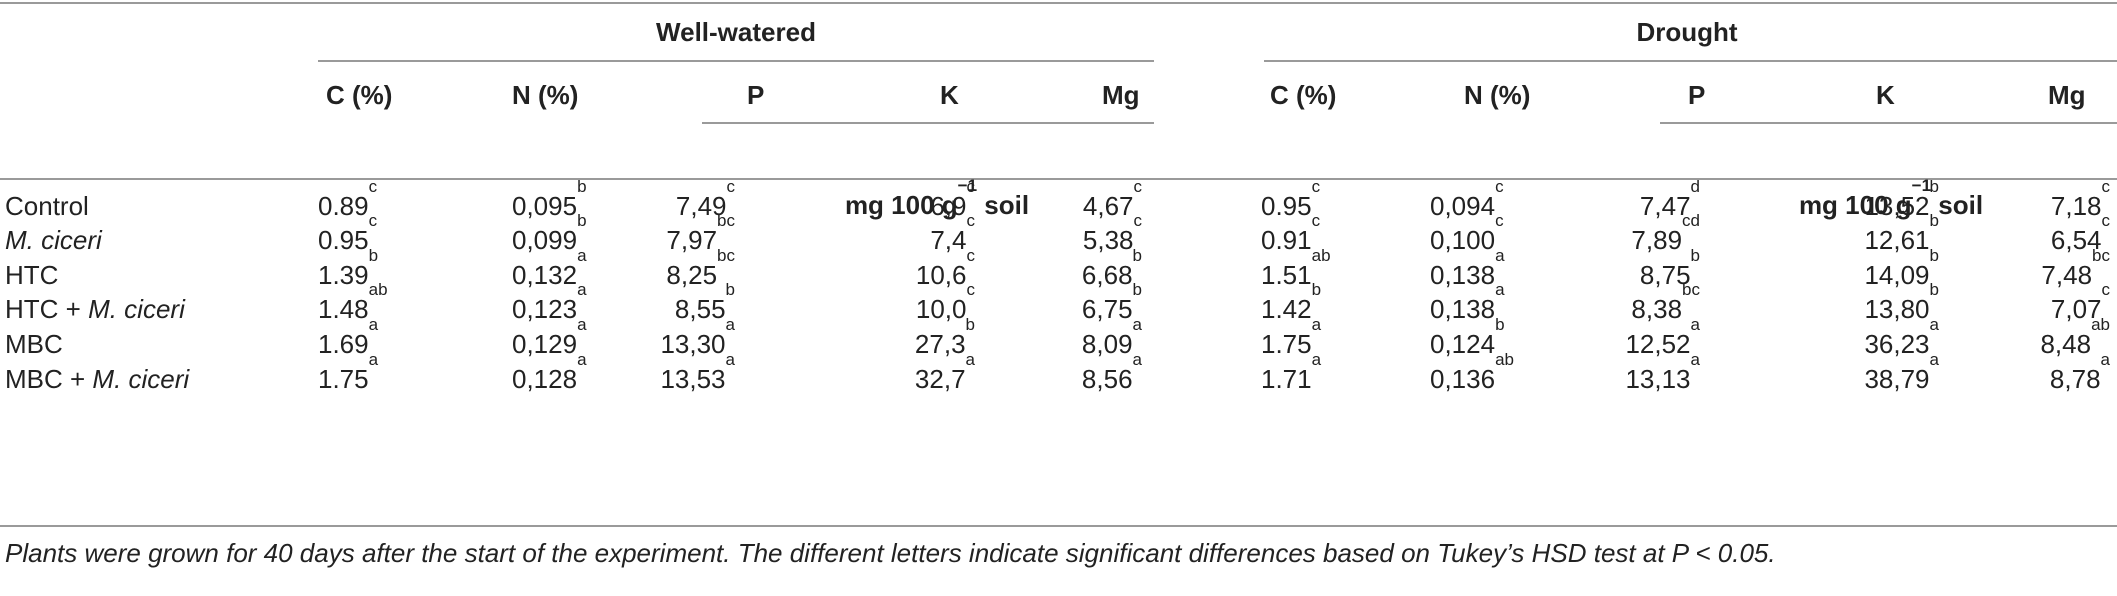 This screenshot has width=2117, height=596. What do you see at coordinates (948, 206) in the screenshot?
I see `cell-value: 6,9` at bounding box center [948, 206].